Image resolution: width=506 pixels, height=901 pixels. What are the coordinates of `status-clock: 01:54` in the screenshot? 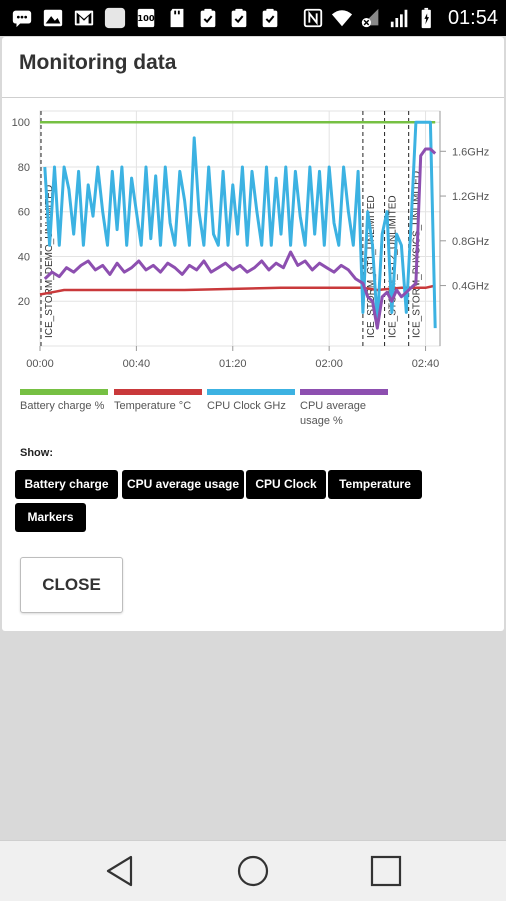 It's located at (472, 17).